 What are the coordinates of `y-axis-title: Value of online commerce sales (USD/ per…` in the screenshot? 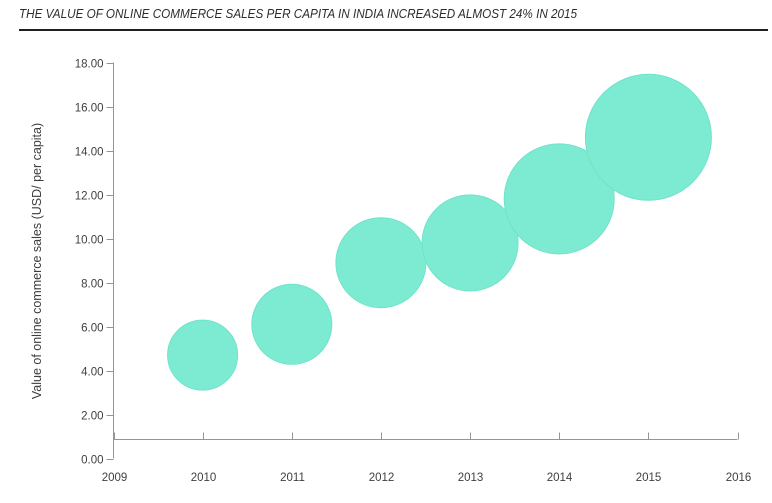 It's located at (37, 261).